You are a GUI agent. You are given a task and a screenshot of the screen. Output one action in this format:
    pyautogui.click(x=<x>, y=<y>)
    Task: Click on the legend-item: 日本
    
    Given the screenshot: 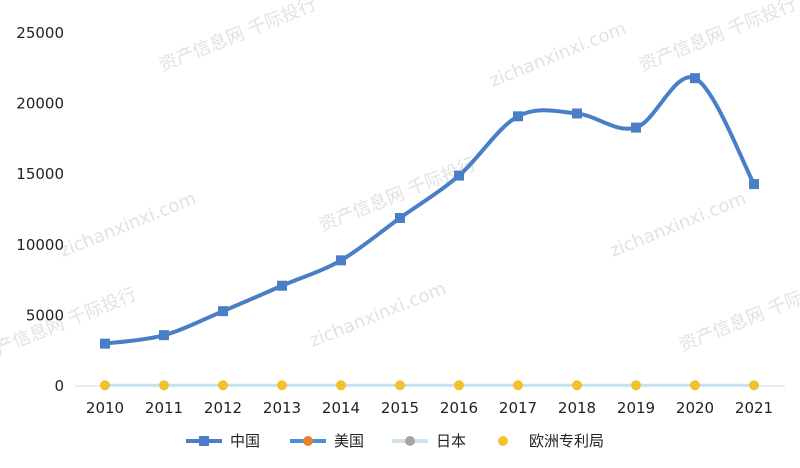 What is the action you would take?
    pyautogui.click(x=429, y=441)
    